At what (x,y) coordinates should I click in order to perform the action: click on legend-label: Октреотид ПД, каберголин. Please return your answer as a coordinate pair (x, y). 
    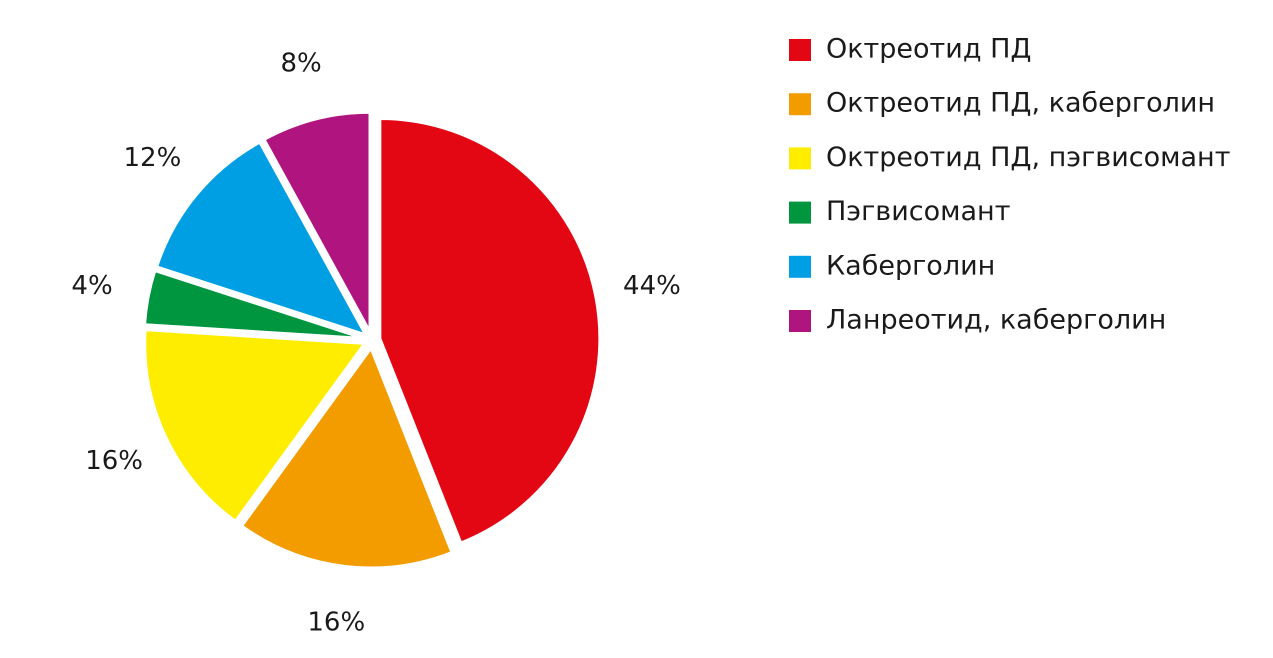
    Looking at the image, I should click on (1020, 103).